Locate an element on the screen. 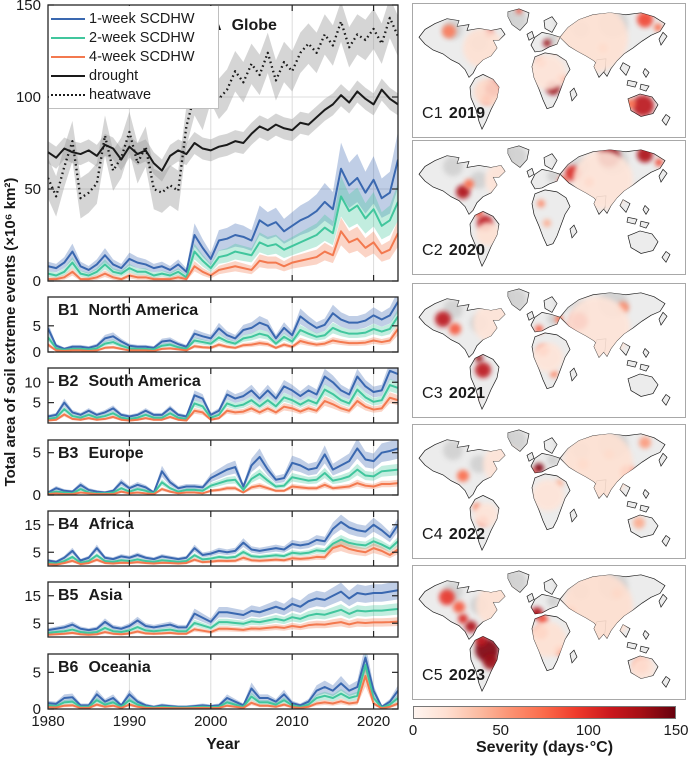 Image resolution: width=688 pixels, height=759 pixels. y-tick-label: 100 is located at coordinates (28, 97).